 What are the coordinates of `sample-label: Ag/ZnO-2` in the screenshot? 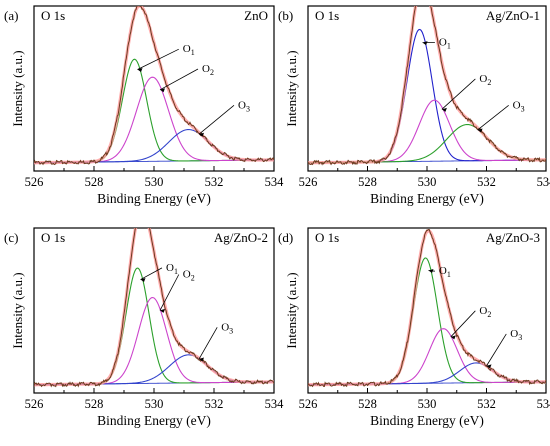 It's located at (241, 237).